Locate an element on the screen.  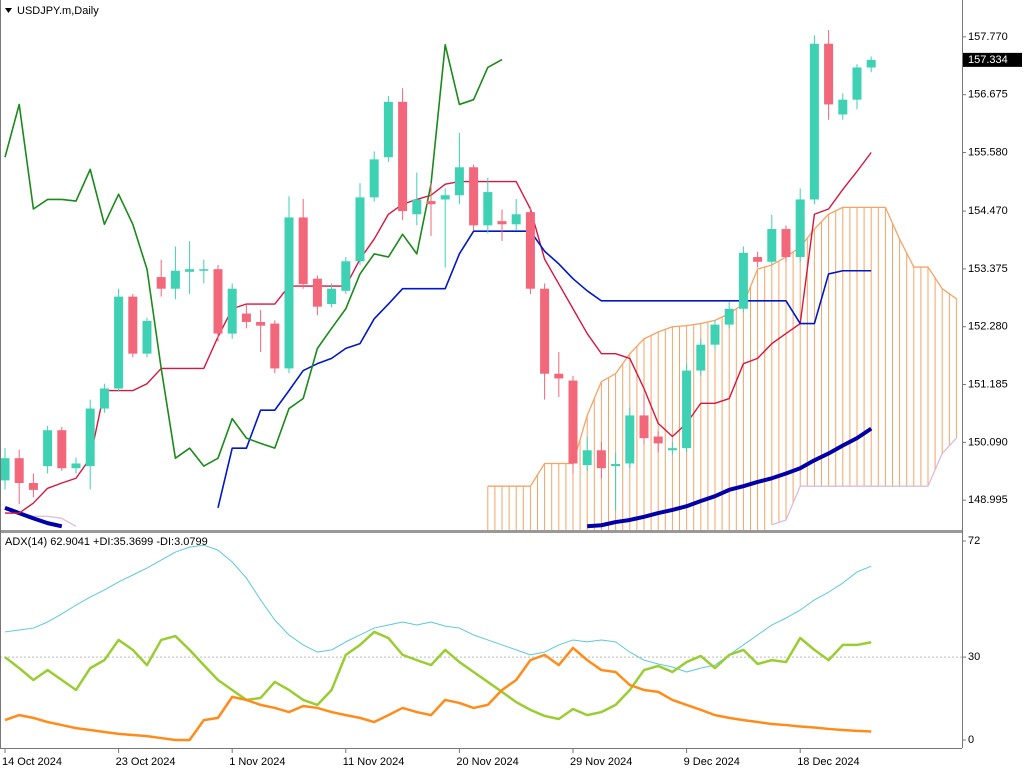
y-tick-label: 72 is located at coordinates (974, 541).